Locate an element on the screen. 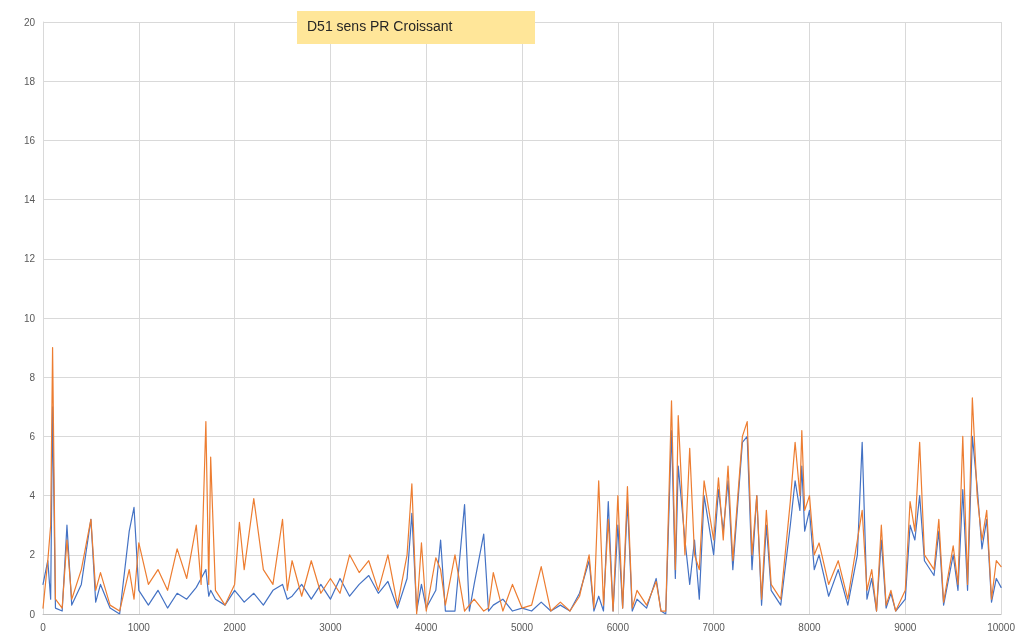 Image resolution: width=1026 pixels, height=642 pixels. x-tick-label: 5000 is located at coordinates (522, 627).